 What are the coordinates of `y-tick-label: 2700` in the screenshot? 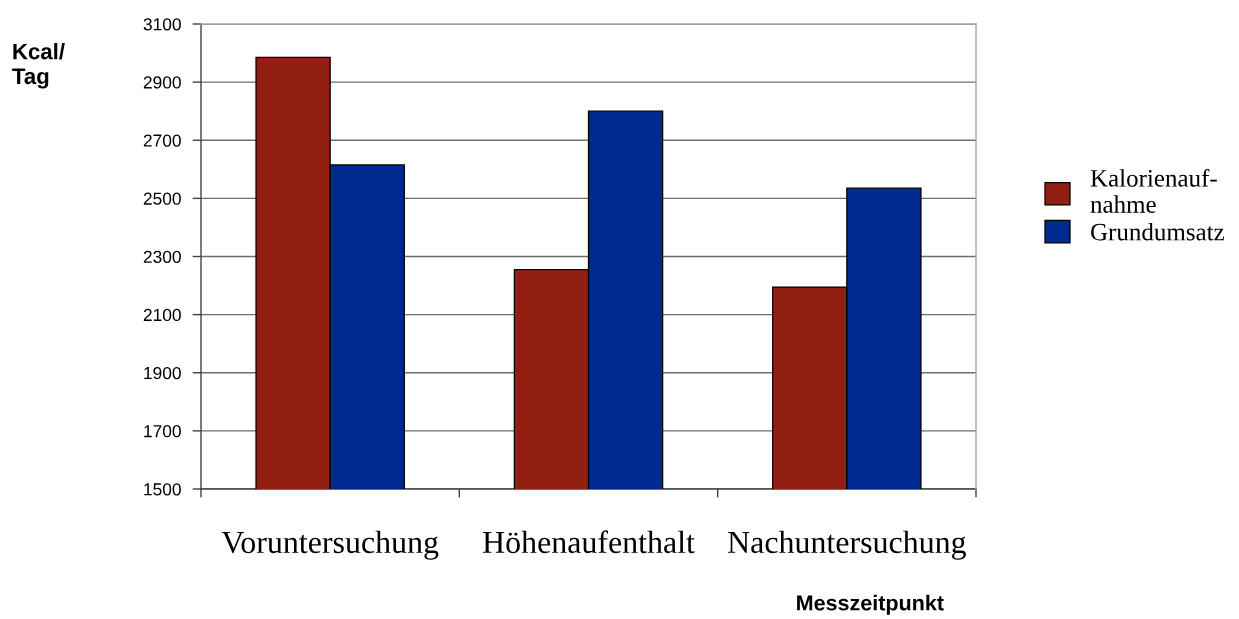 It's located at (162, 140).